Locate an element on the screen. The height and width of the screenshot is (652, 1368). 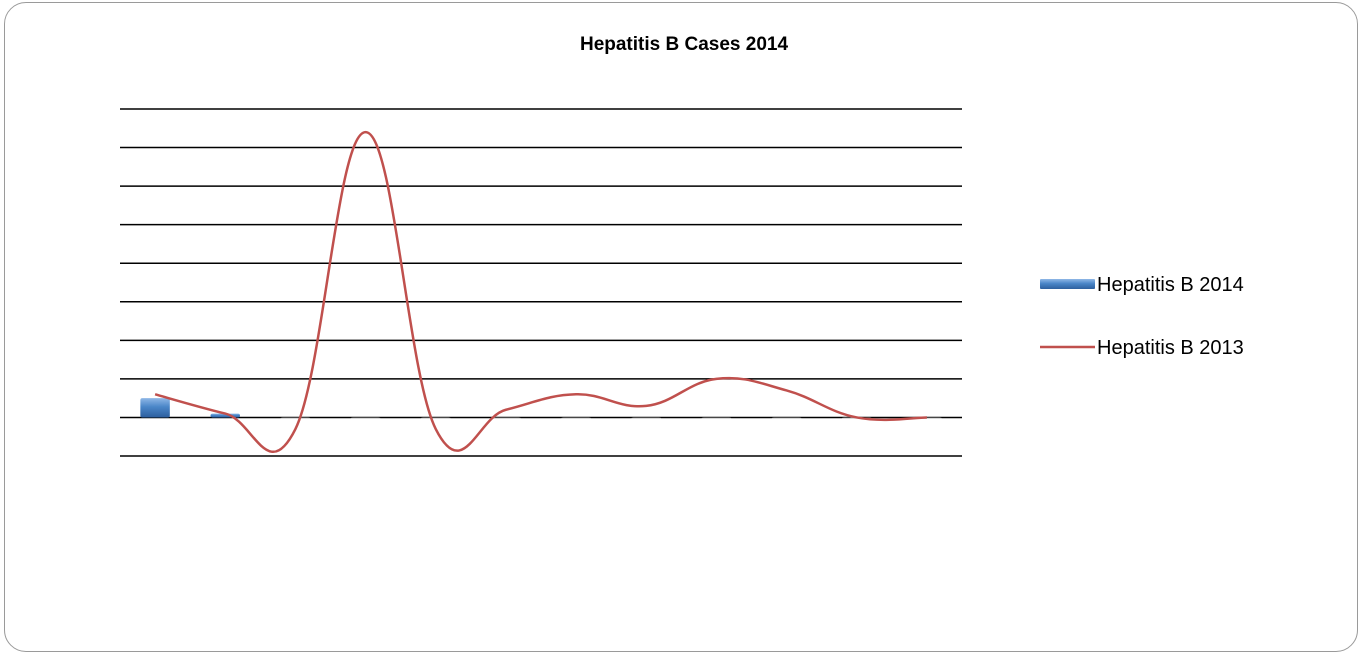
legend-label-hepatitis-b-2013: Hepatitis B 2013 is located at coordinates (1170, 348).